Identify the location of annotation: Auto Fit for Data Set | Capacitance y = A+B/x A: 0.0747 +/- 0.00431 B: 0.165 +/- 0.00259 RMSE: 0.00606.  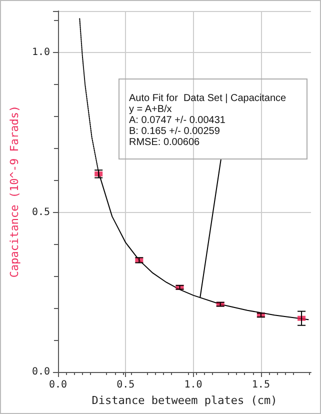
(208, 120).